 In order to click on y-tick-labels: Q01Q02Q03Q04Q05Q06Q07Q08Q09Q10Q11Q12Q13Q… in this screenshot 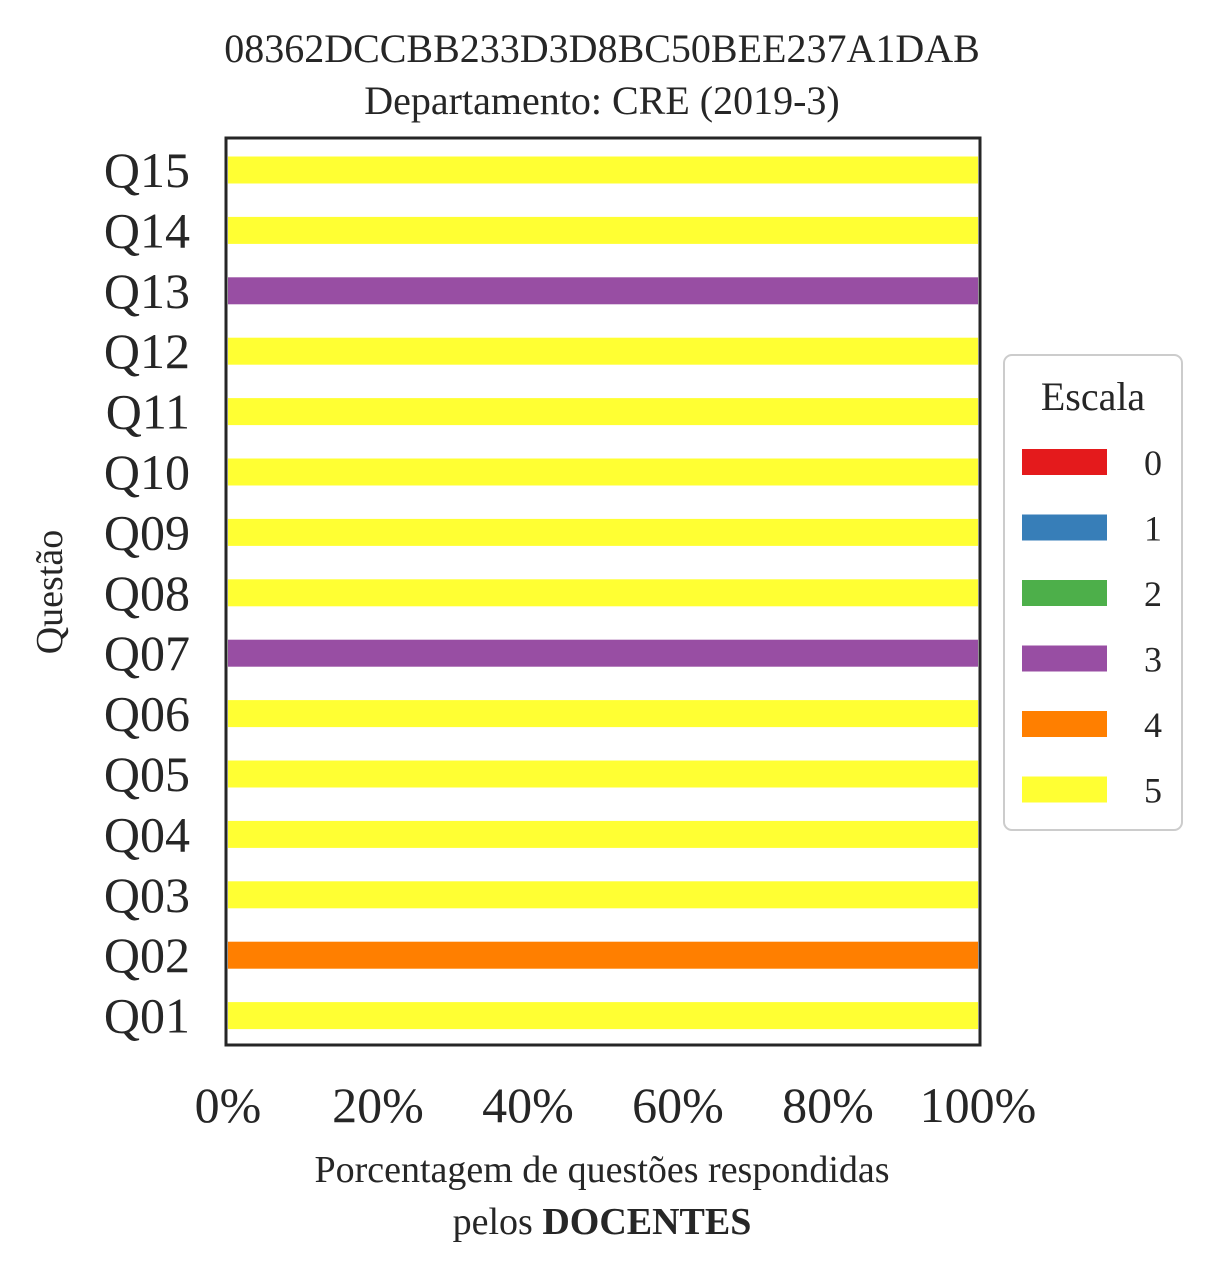, I will do `click(147, 593)`.